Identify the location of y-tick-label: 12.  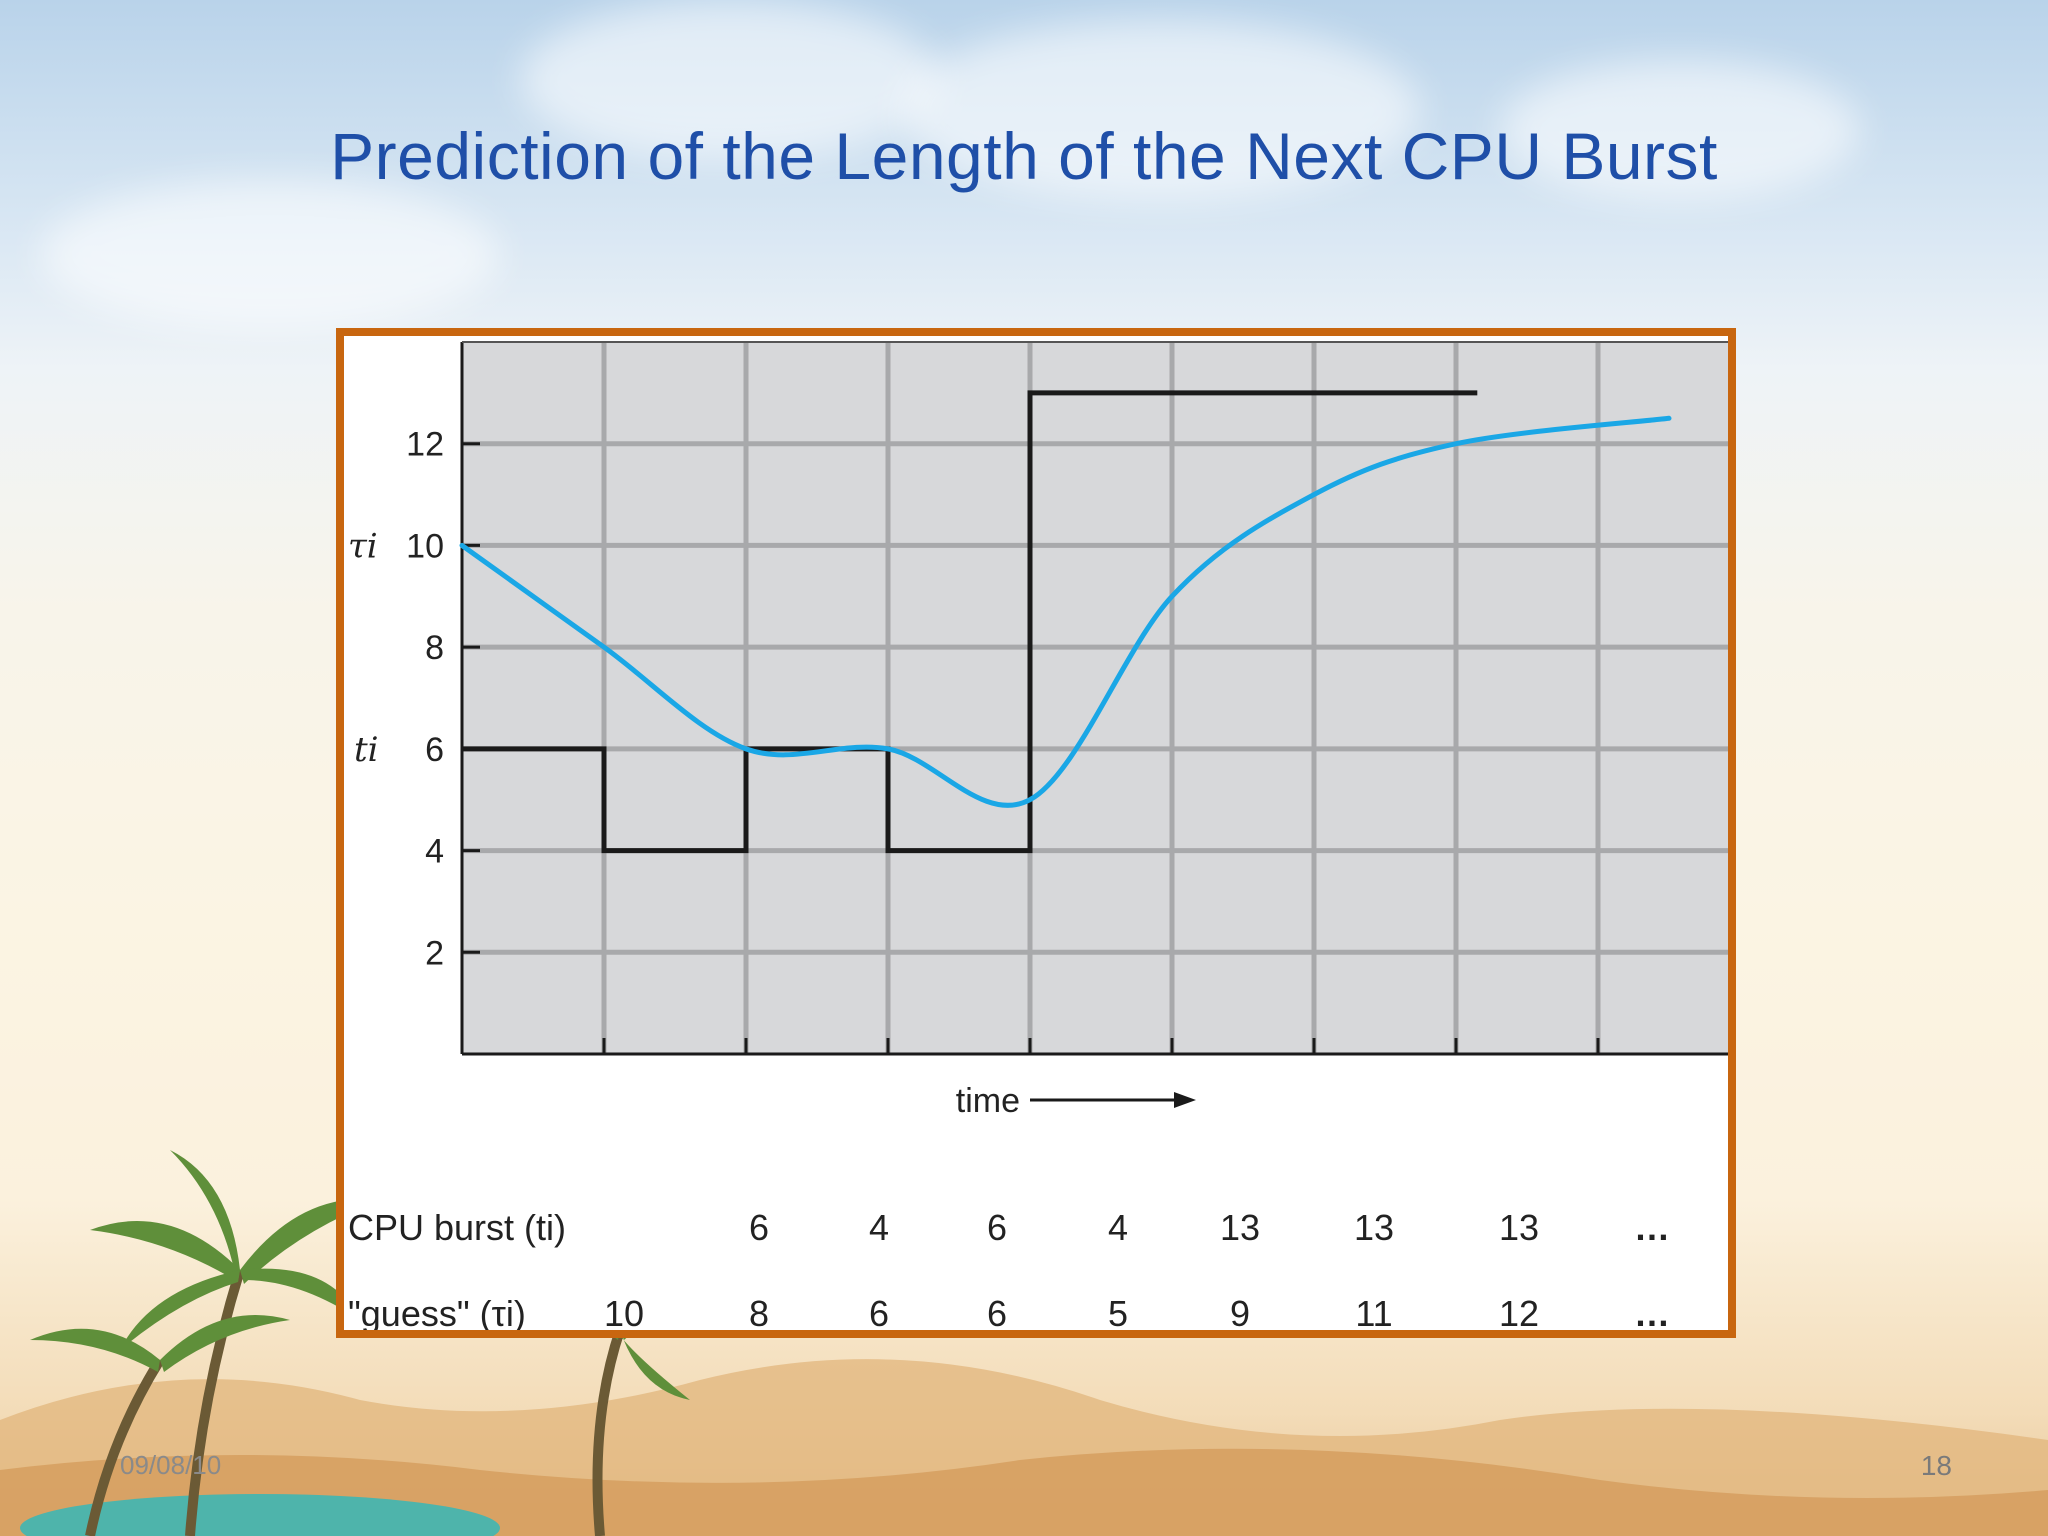
(425, 445).